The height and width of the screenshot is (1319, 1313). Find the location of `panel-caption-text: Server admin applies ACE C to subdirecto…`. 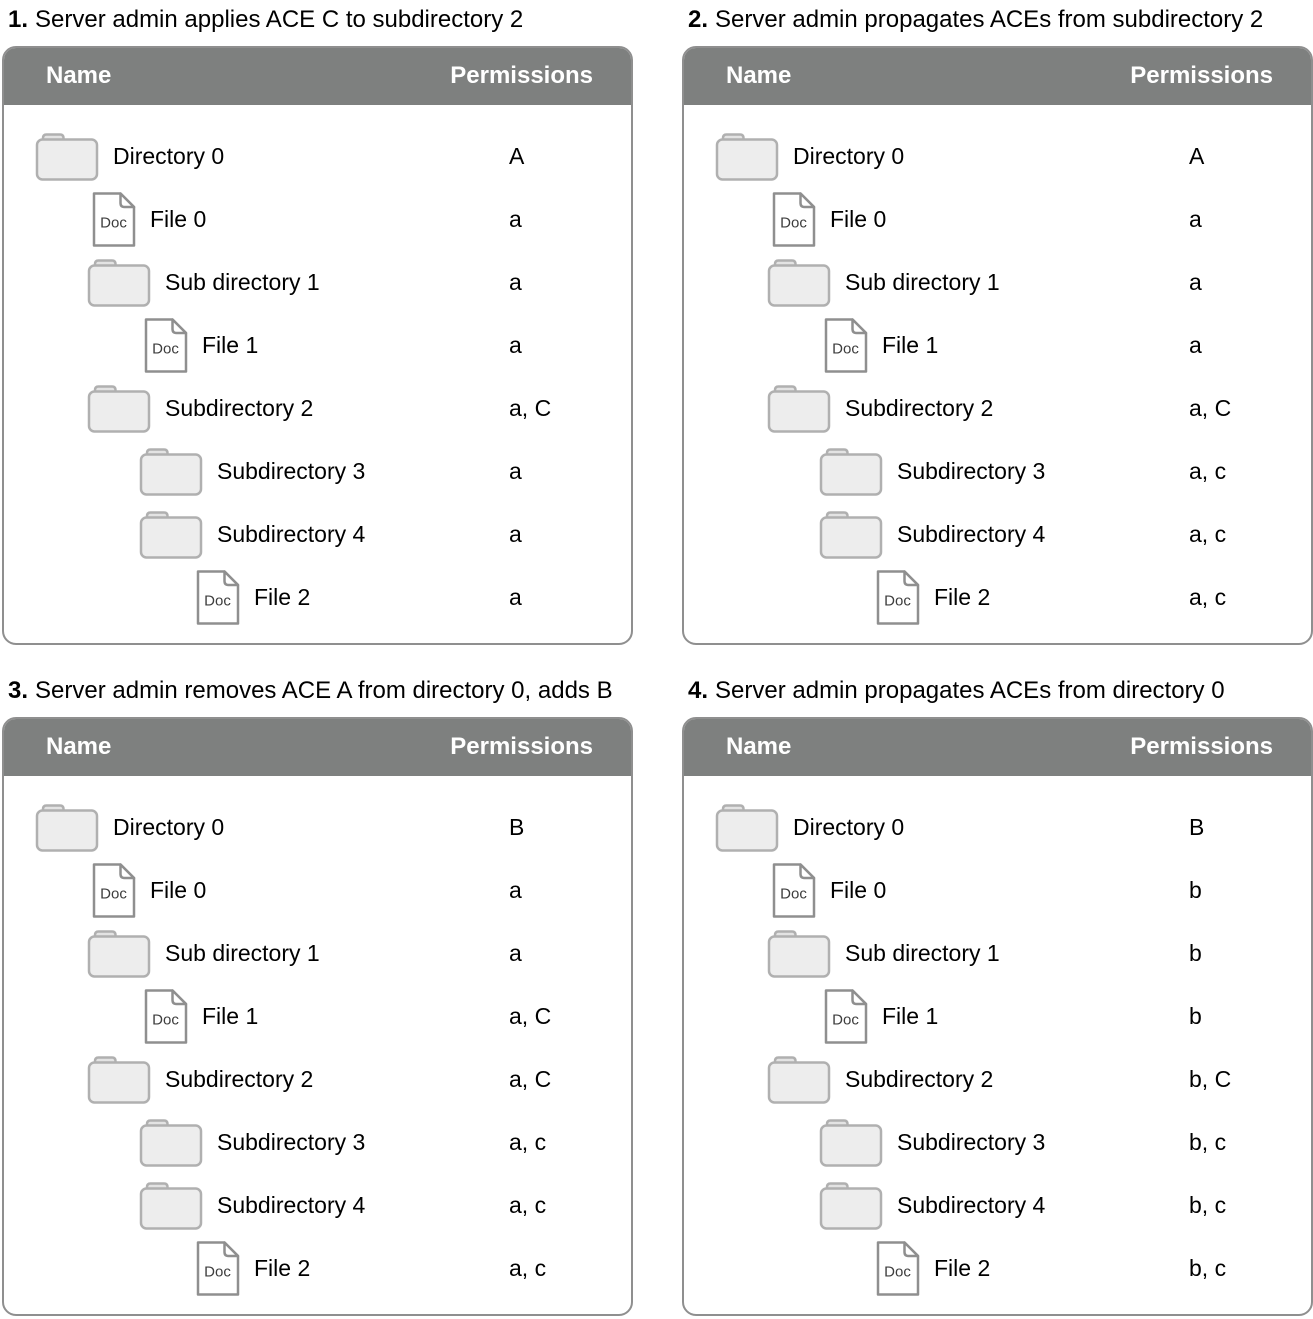

panel-caption-text: Server admin applies ACE C to subdirecto… is located at coordinates (279, 19).